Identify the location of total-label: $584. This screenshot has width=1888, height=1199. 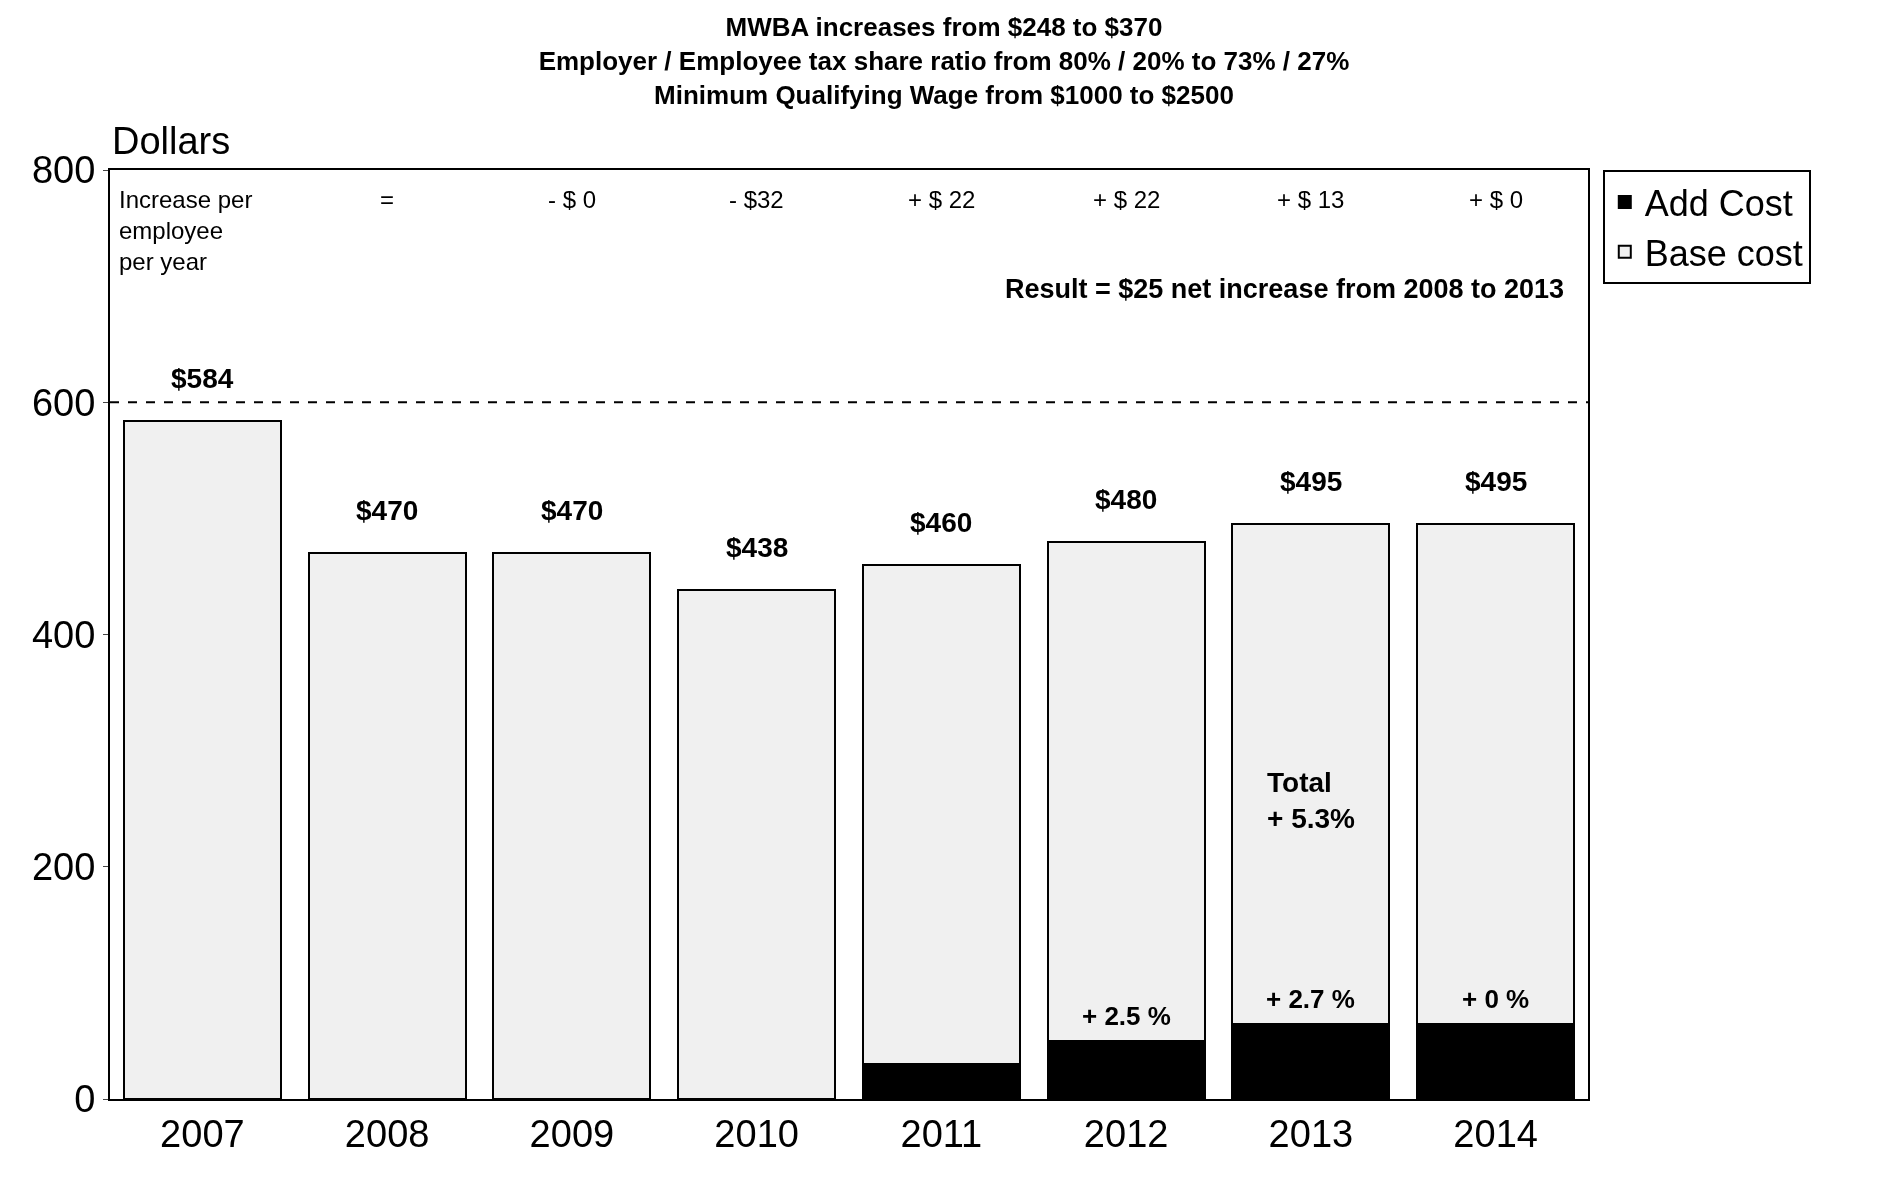
(202, 378).